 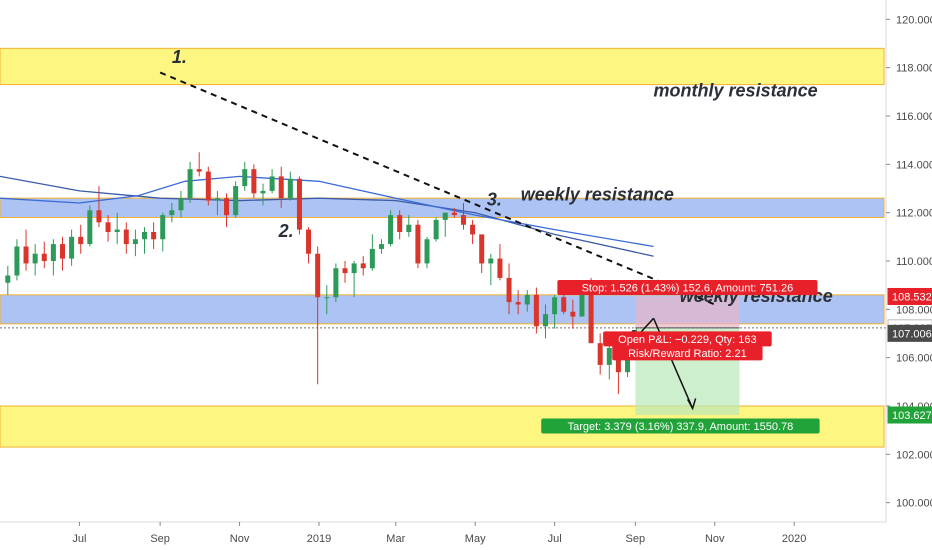 I want to click on y-tick-label: 100.000, so click(x=914, y=504).